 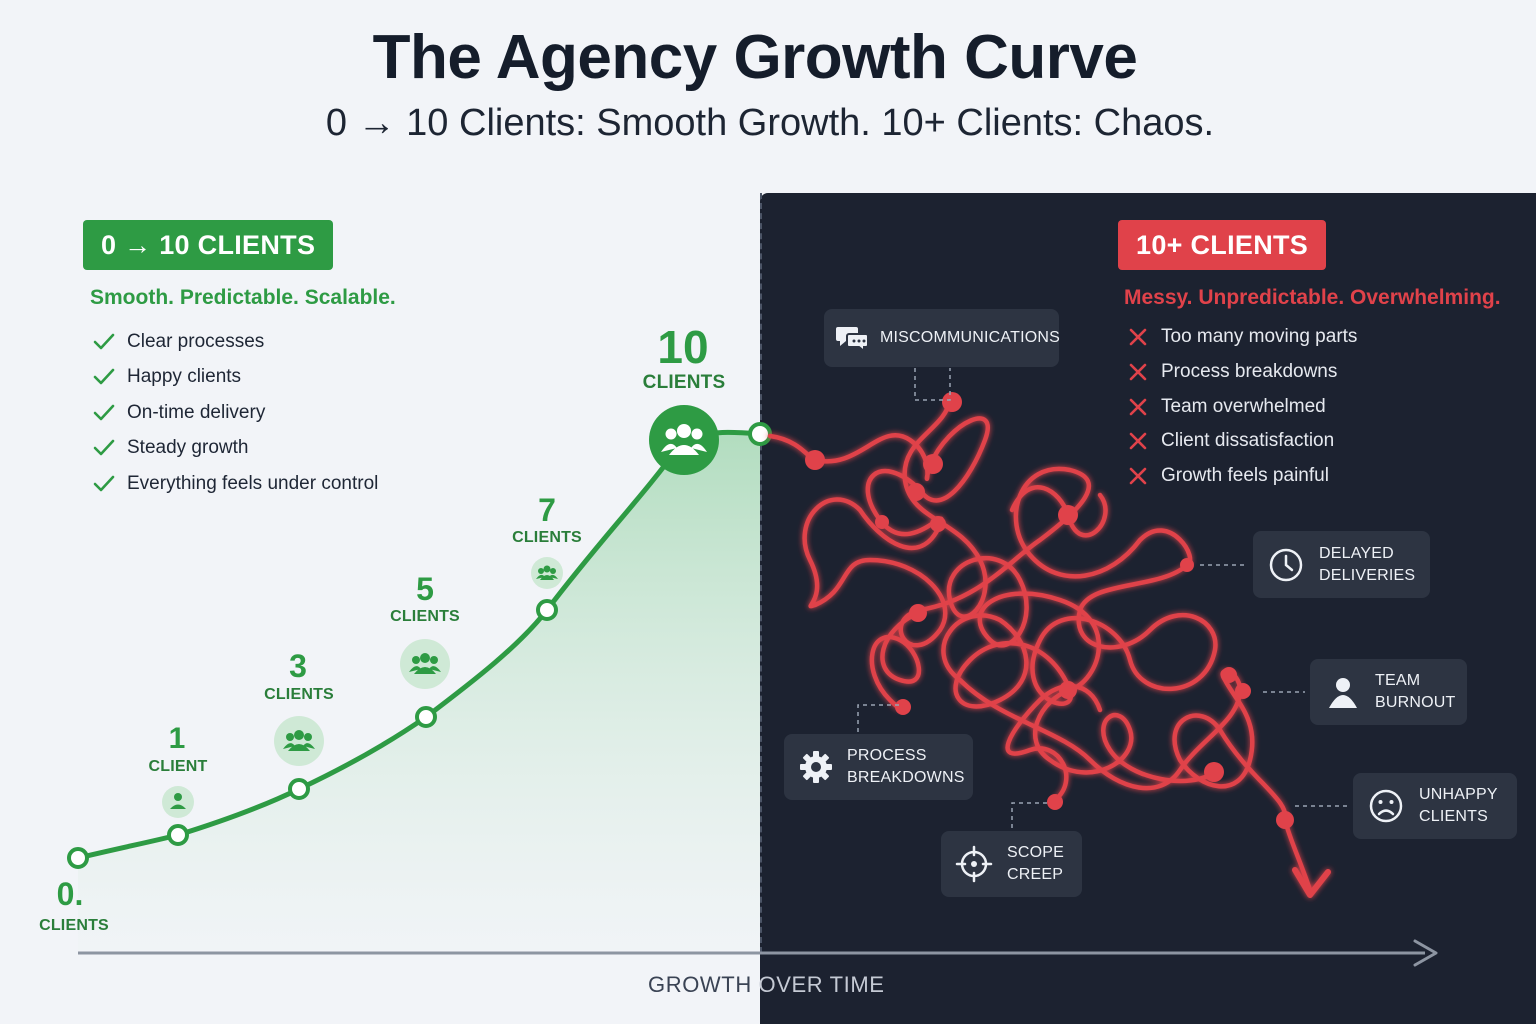 I want to click on benefit-item: On-time delivery, so click(x=235, y=413).